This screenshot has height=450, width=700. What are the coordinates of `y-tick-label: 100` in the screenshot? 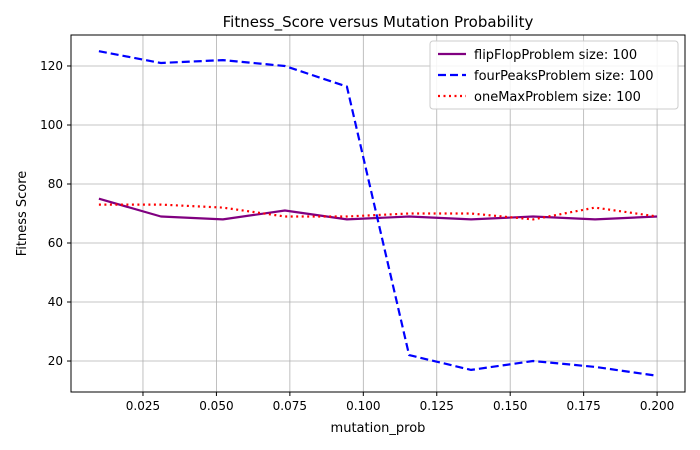 It's located at (51, 125).